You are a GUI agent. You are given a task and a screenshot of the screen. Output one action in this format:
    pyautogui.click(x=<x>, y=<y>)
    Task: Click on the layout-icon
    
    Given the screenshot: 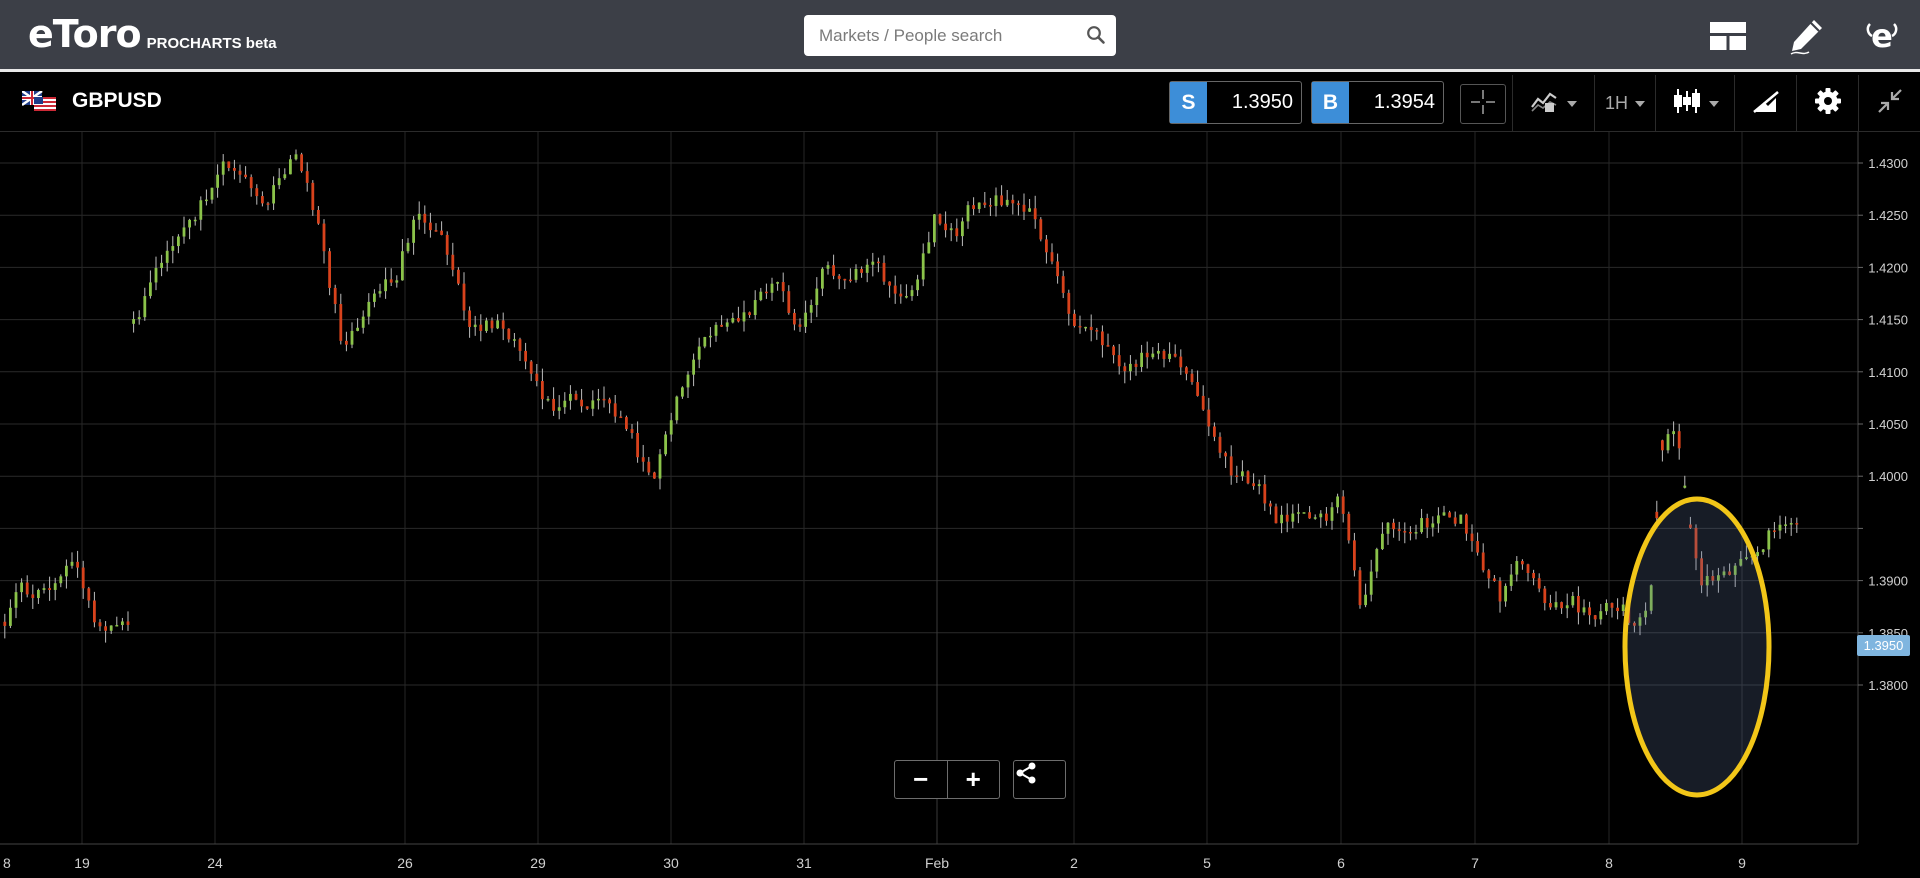 What is the action you would take?
    pyautogui.click(x=1728, y=36)
    